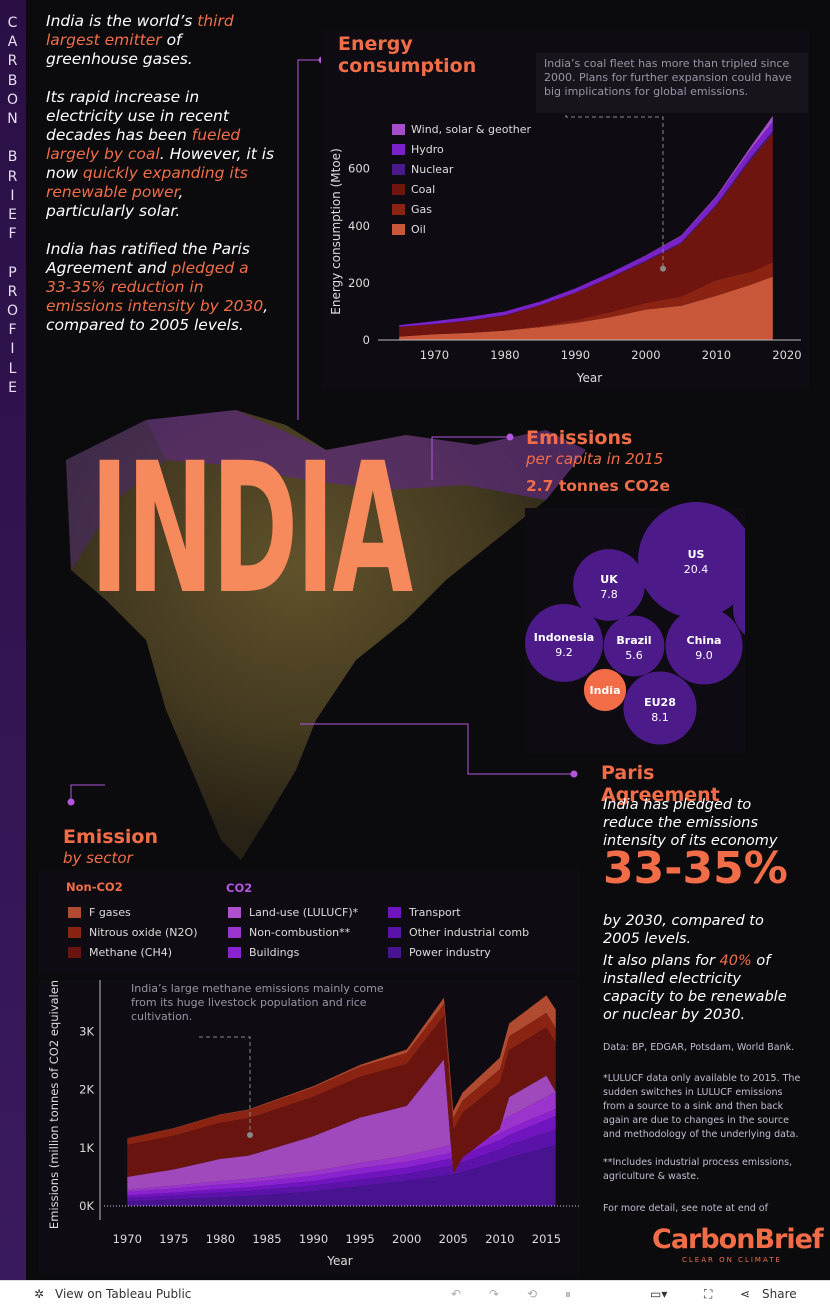 The image size is (830, 1308). I want to click on sector-x-tick: 1975, so click(173, 1239).